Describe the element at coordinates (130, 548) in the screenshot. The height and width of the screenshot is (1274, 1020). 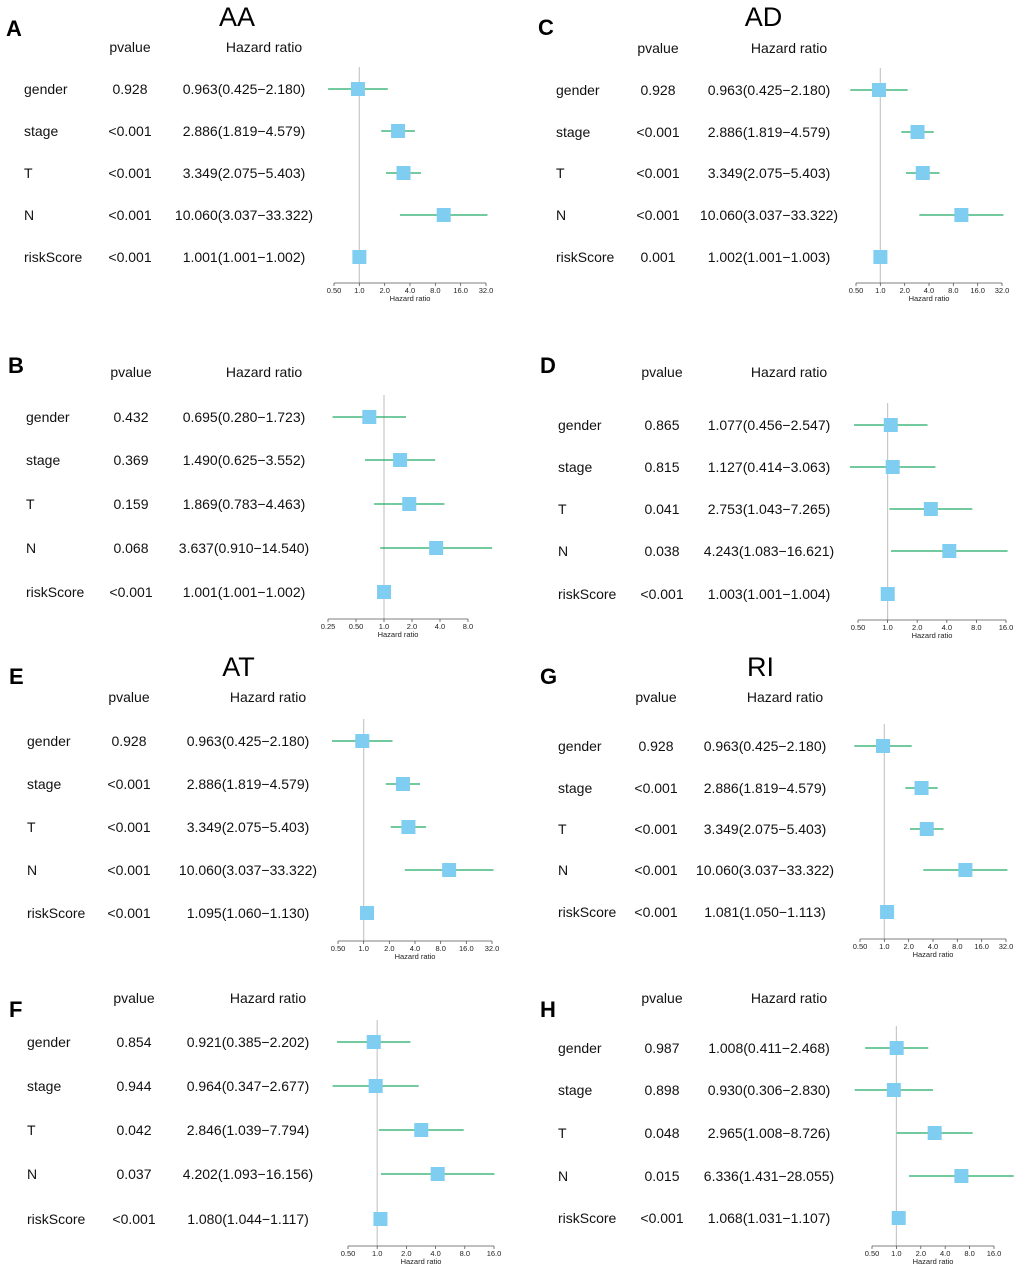
I see `row-pvalue: 0.068` at that location.